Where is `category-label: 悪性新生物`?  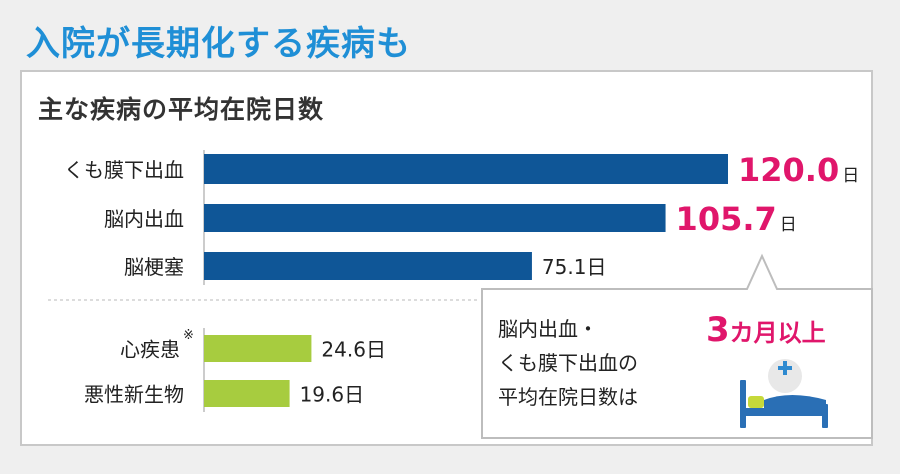
category-label: 悪性新生物 is located at coordinates (134, 395).